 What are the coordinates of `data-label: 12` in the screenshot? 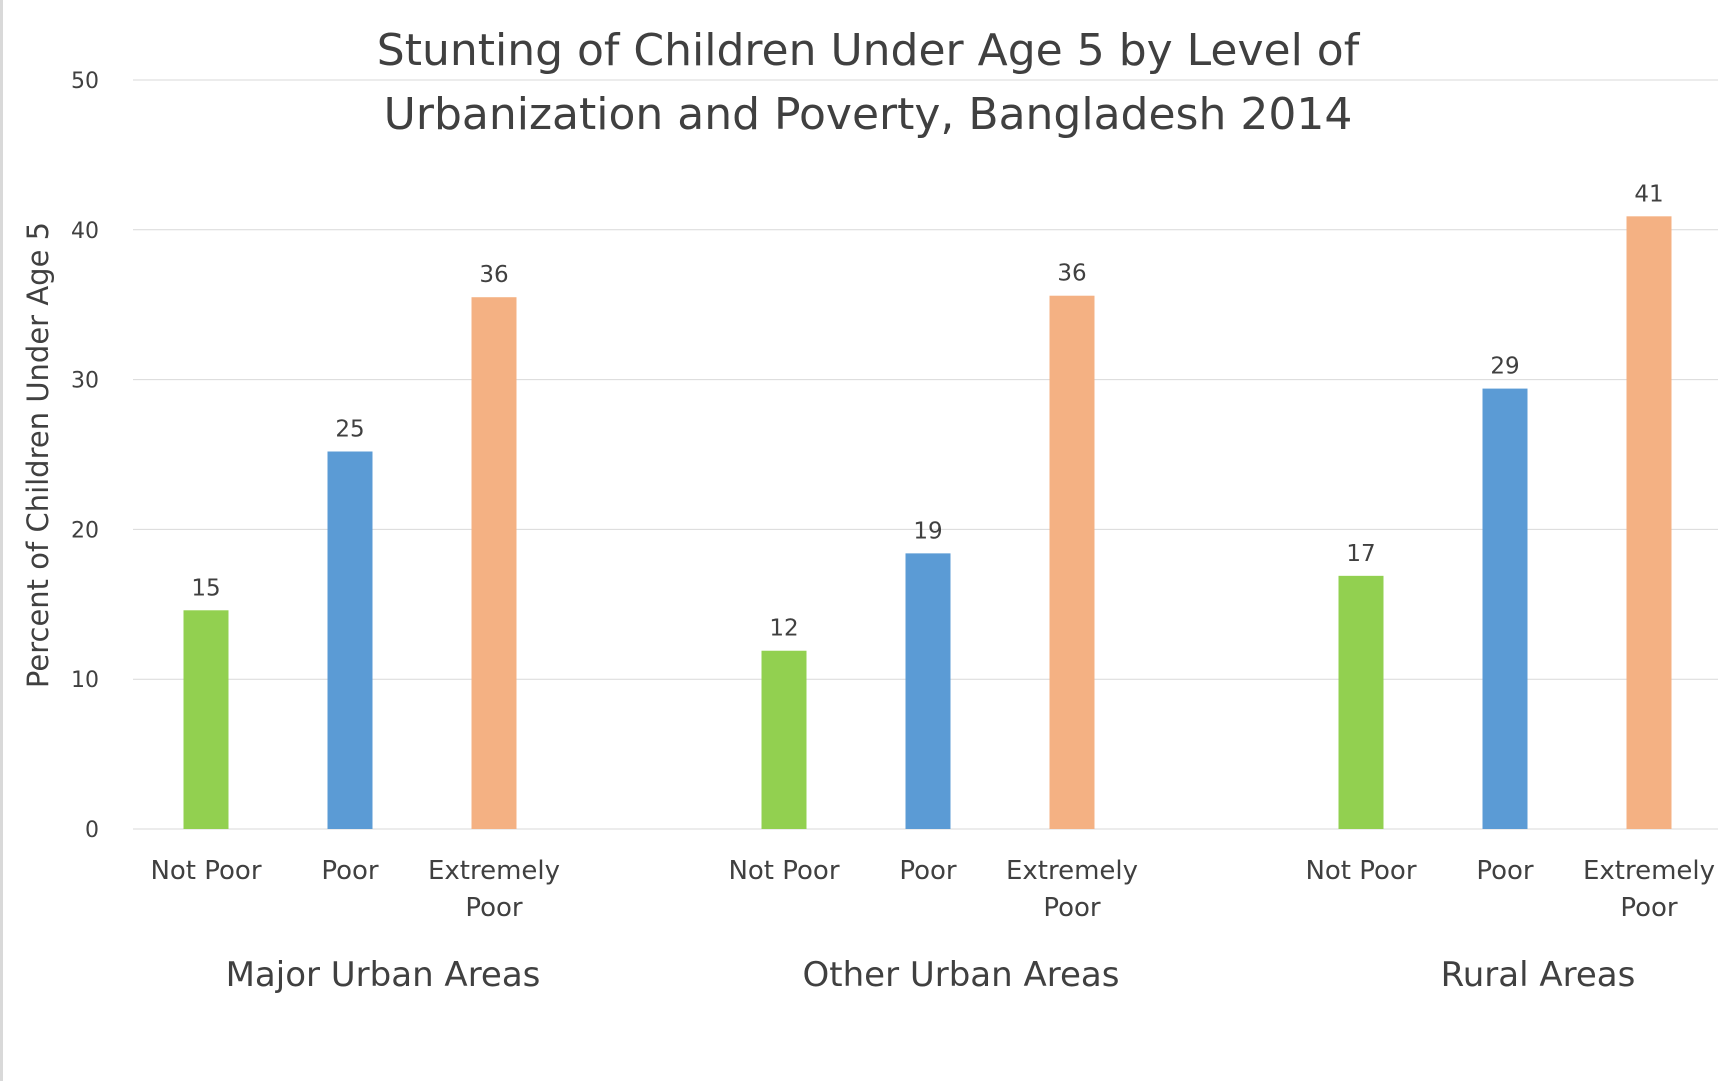 It's located at (783, 629).